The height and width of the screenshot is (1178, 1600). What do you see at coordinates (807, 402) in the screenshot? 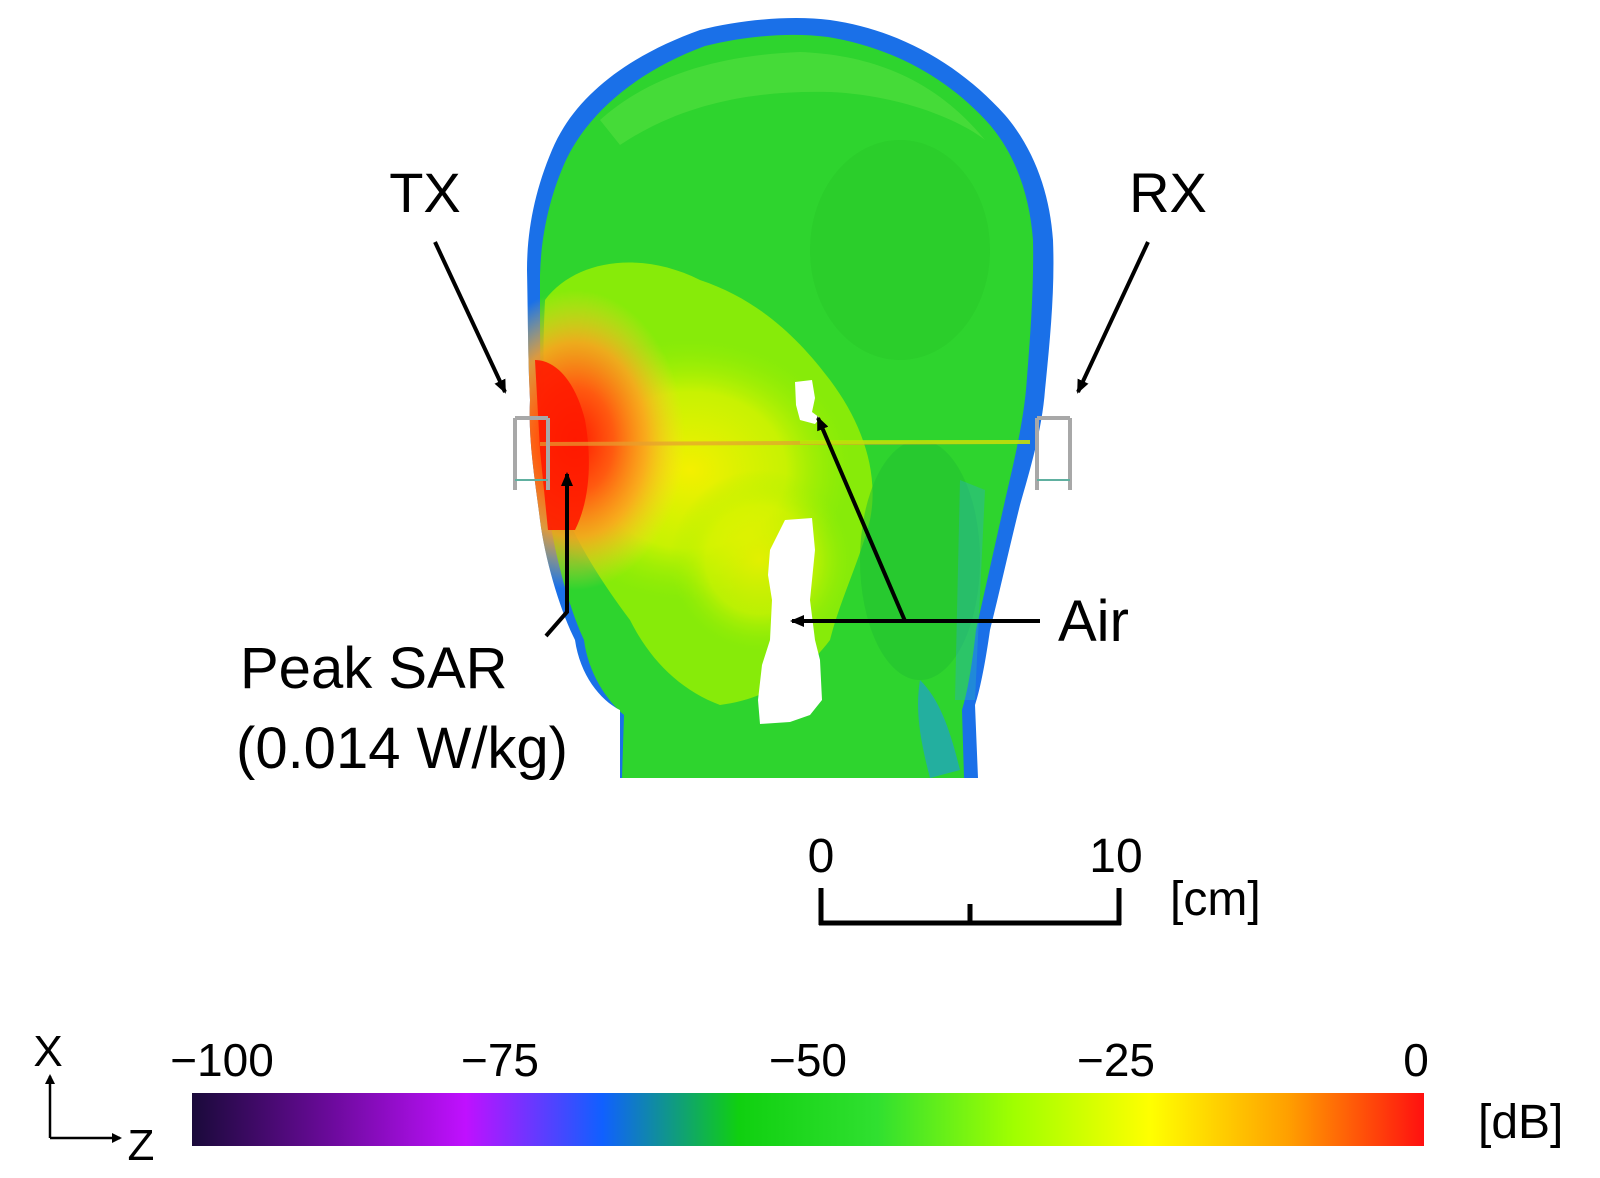
I see `air-cavity-upper` at bounding box center [807, 402].